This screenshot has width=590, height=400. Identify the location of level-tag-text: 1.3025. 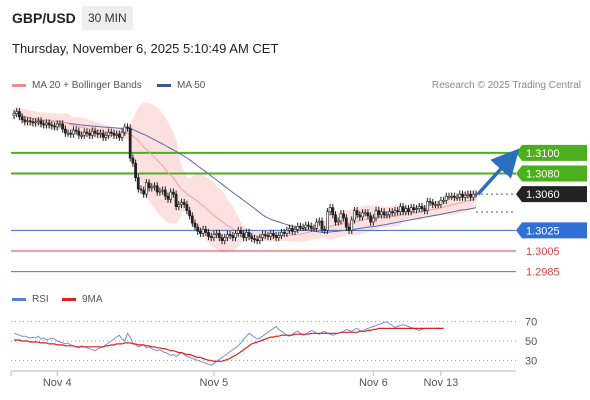
(543, 231).